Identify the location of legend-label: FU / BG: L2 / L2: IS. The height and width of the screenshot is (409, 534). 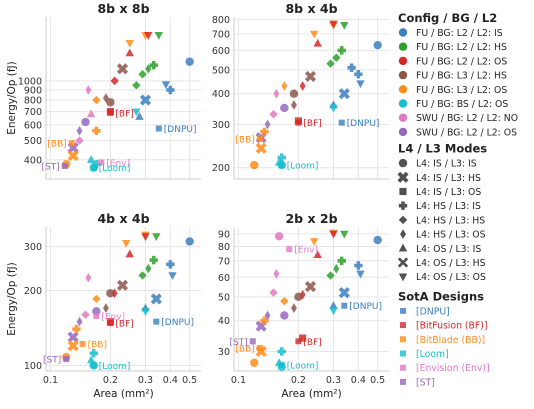
(459, 33).